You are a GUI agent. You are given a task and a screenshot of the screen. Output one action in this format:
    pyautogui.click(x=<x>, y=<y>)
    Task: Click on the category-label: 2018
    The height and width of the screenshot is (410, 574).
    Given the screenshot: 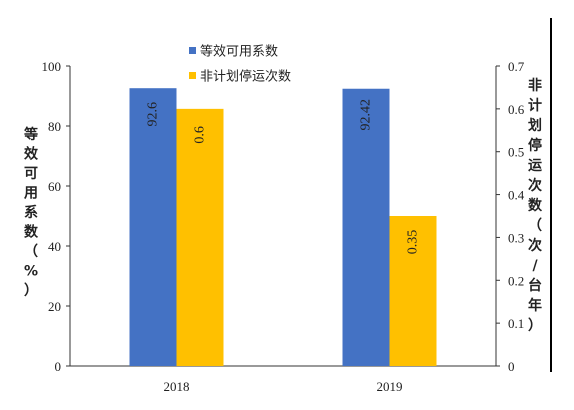 What is the action you would take?
    pyautogui.click(x=177, y=386)
    